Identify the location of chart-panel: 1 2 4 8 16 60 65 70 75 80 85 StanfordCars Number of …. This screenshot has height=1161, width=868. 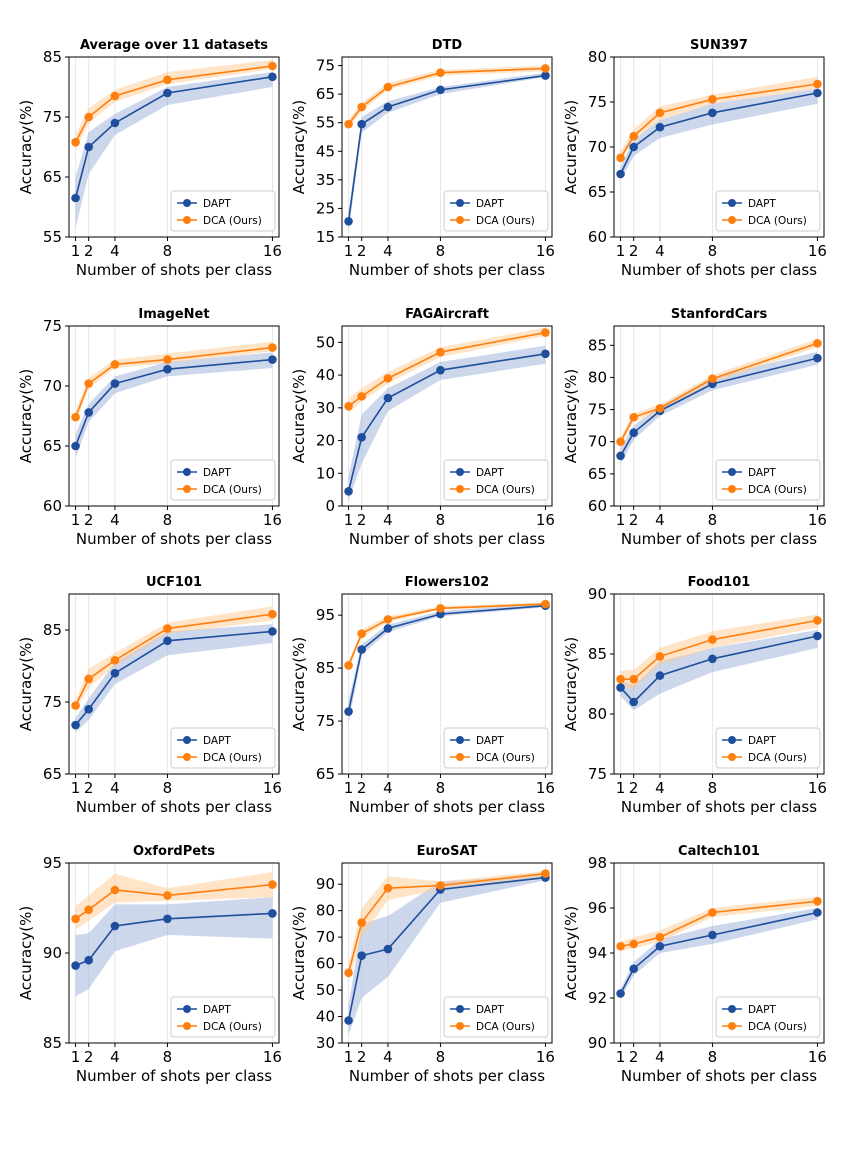
(694, 427).